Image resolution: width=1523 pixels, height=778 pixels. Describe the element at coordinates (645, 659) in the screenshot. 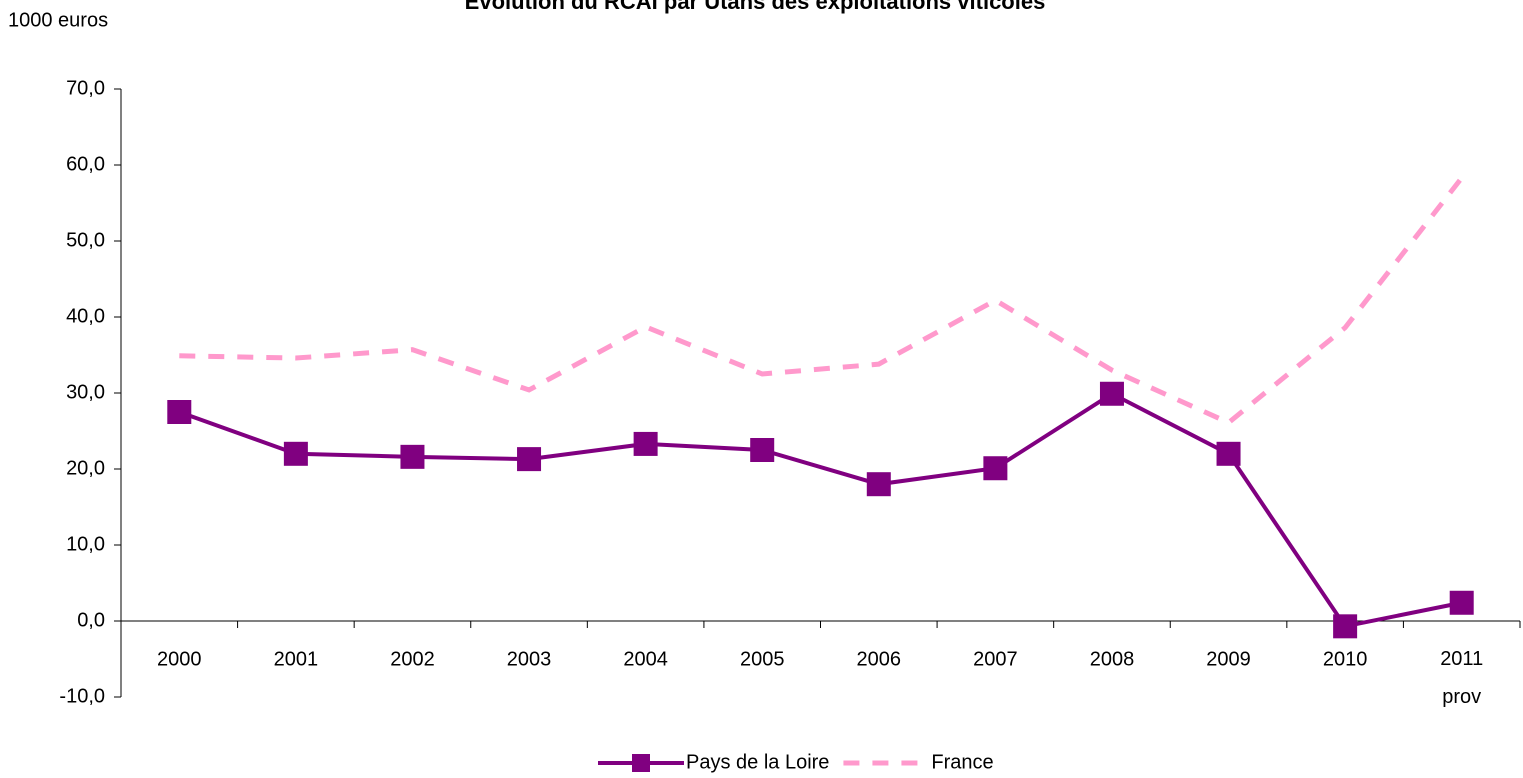

I see `x-tick-label: 2004` at that location.